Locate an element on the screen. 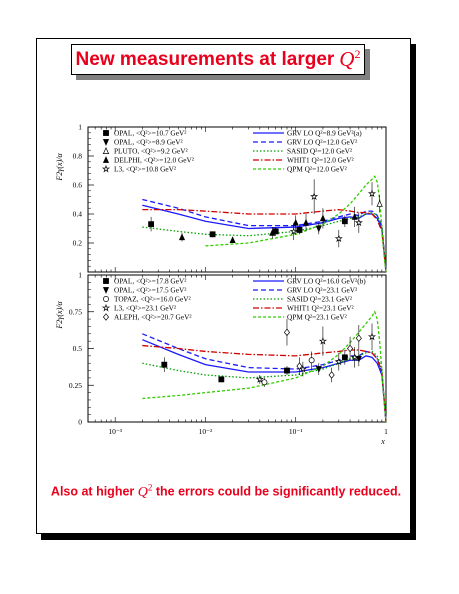  legend-label: ALEPH, <Q²>=20.7 GeV² is located at coordinates (153, 317).